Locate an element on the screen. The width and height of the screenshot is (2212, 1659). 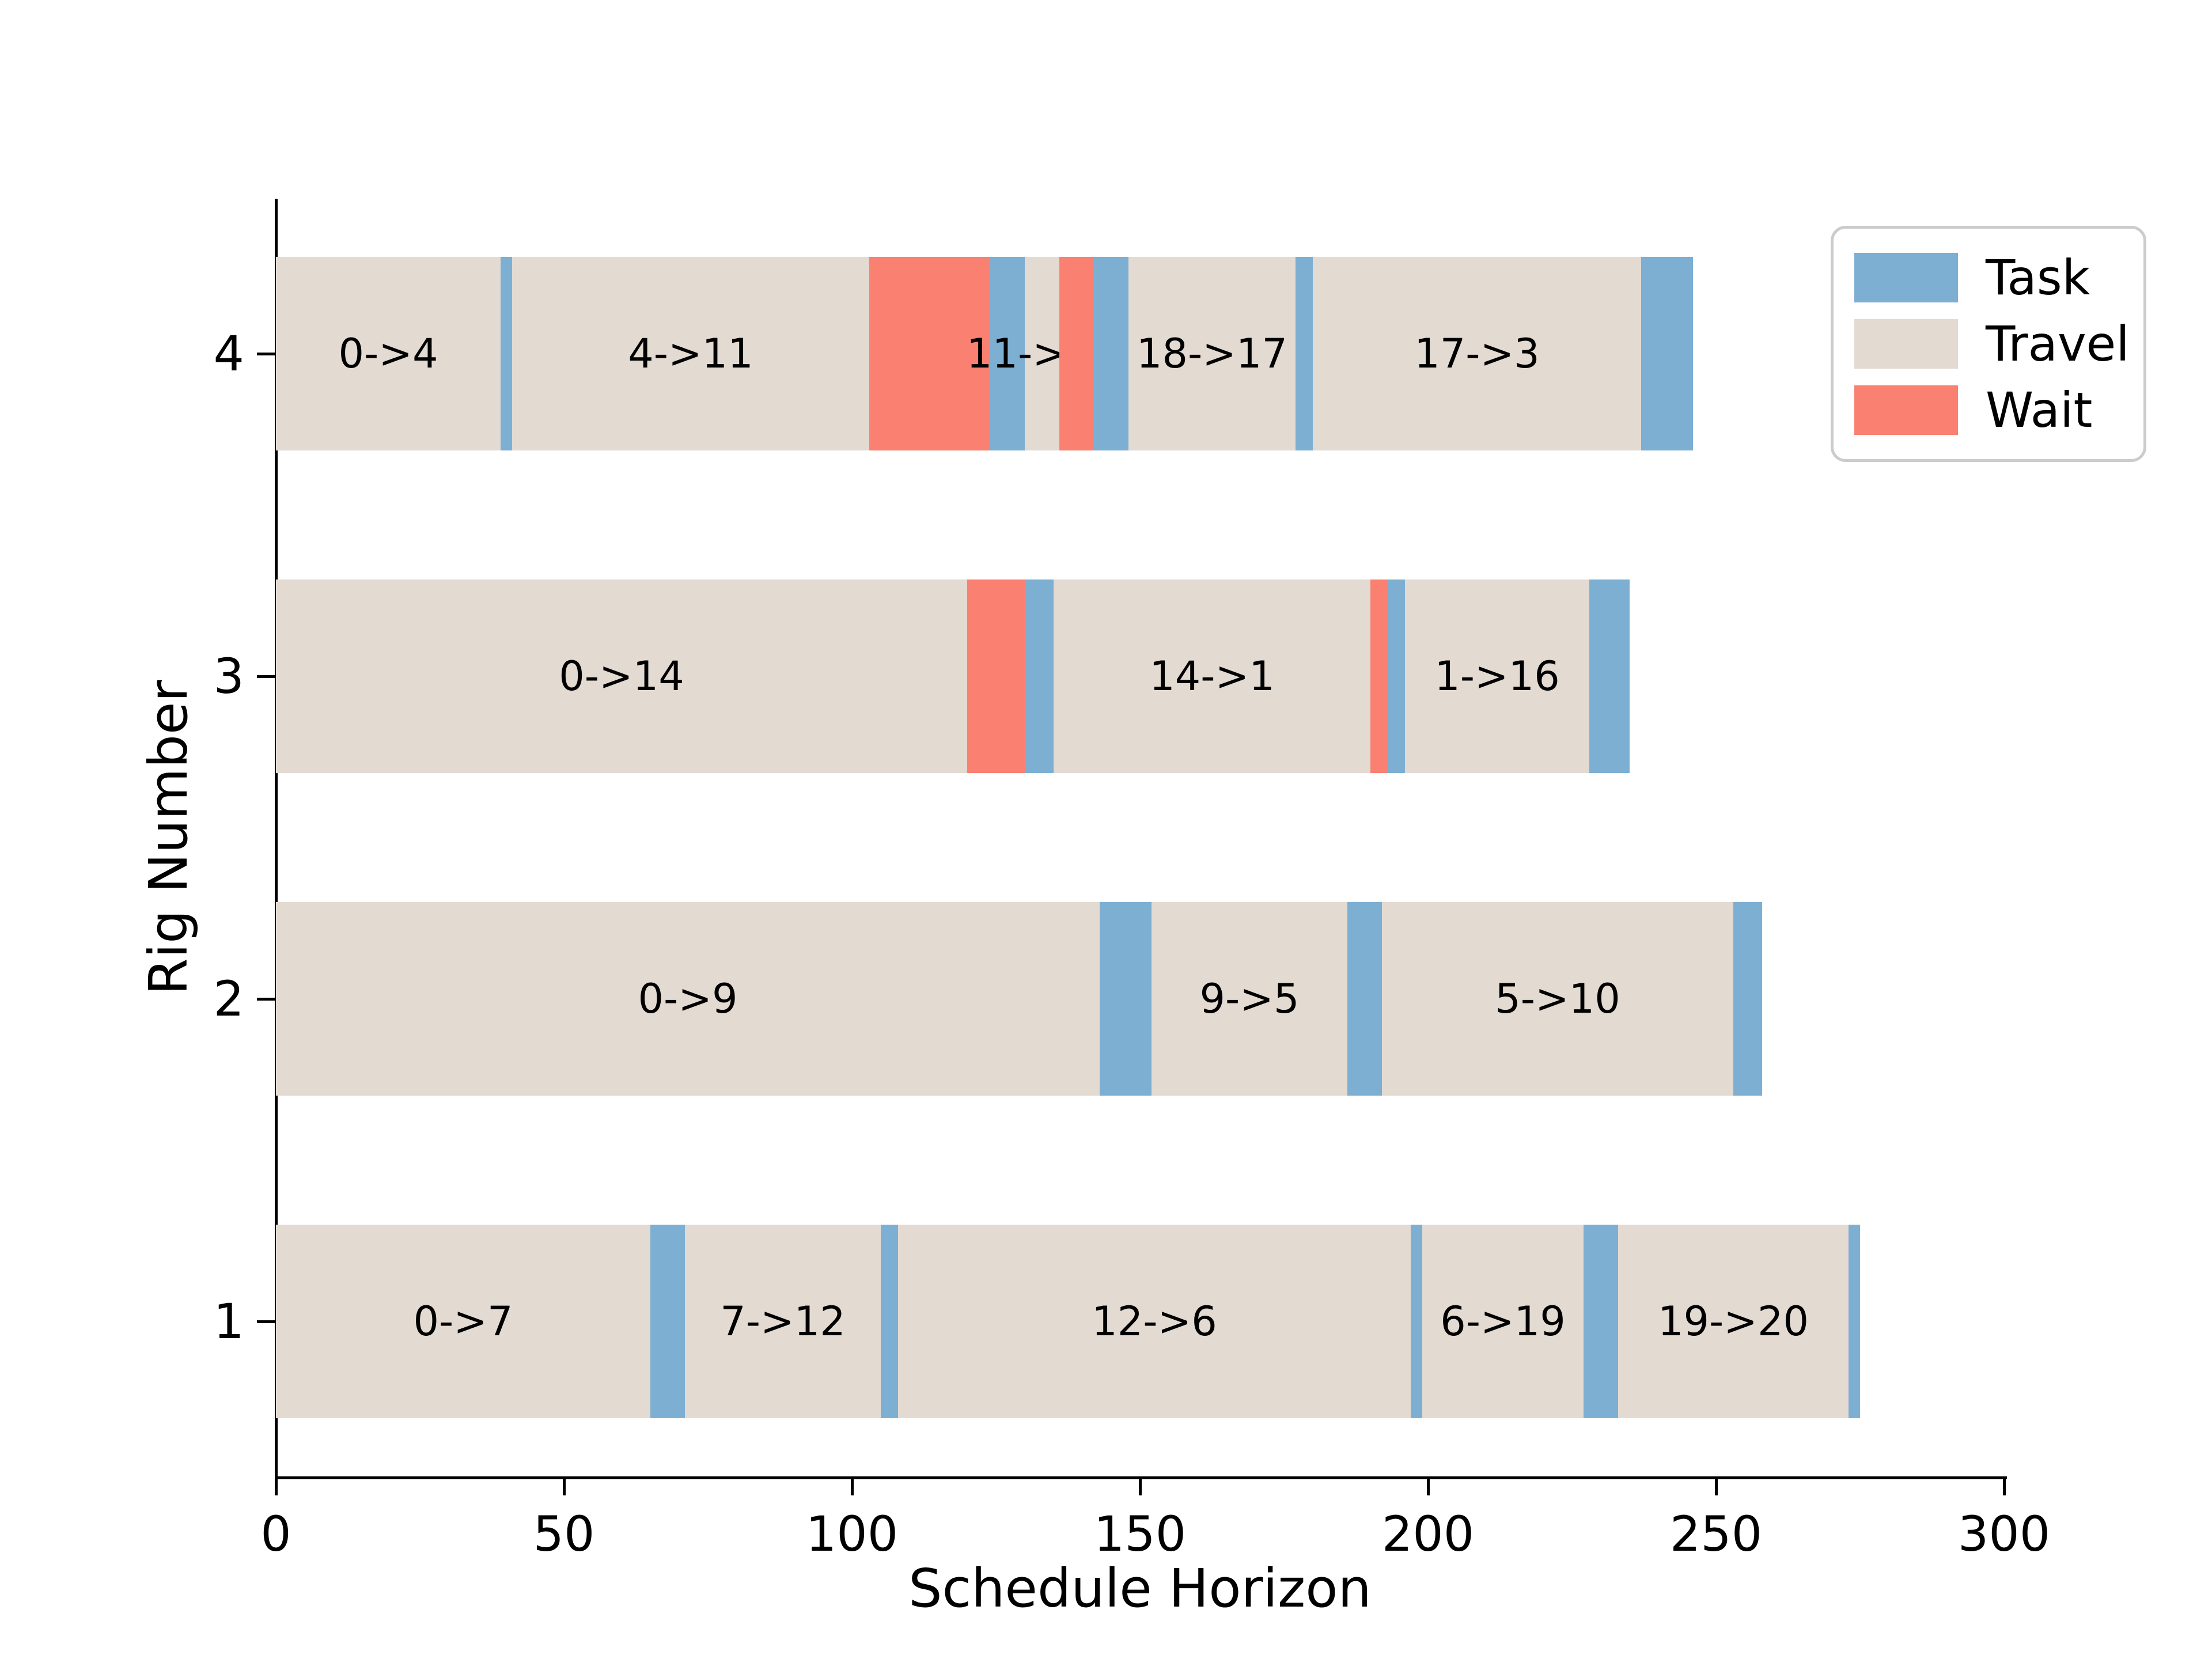
y-tick-label: 2 is located at coordinates (228, 999).